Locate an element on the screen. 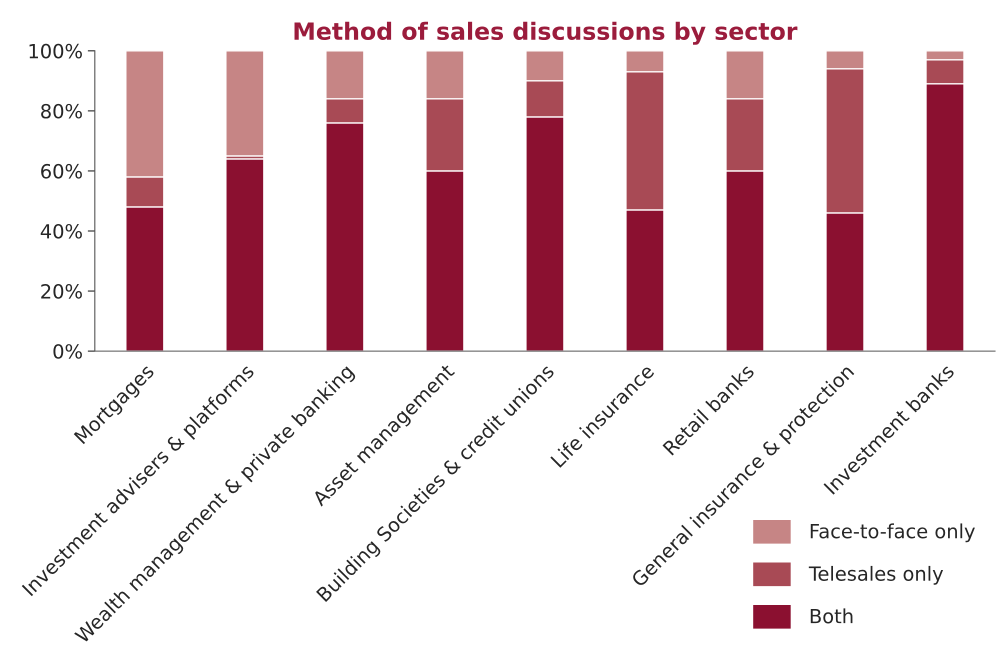 Image resolution: width=998 pixels, height=660 pixels. y-tick-label: 100% is located at coordinates (56, 51).